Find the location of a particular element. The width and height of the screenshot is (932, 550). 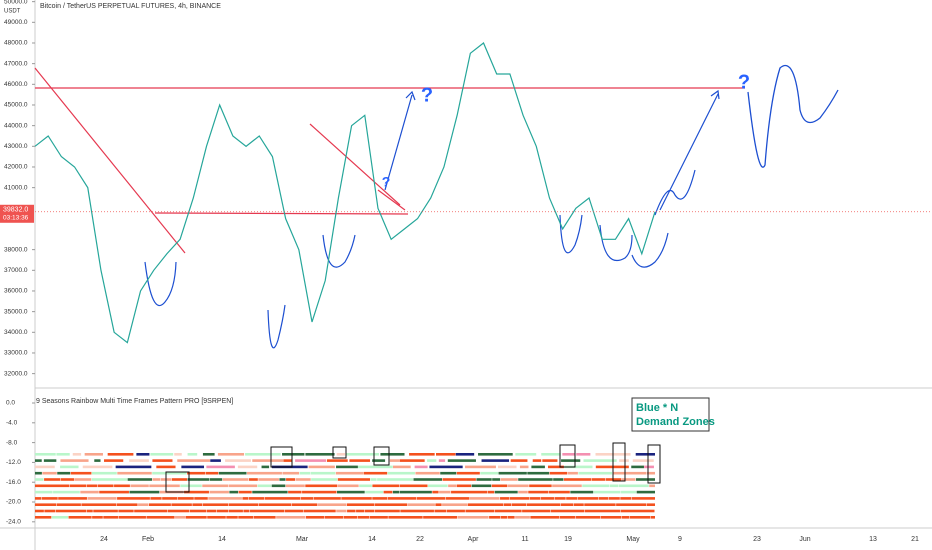

price-tick-label: 34000.0 is located at coordinates (16, 332).